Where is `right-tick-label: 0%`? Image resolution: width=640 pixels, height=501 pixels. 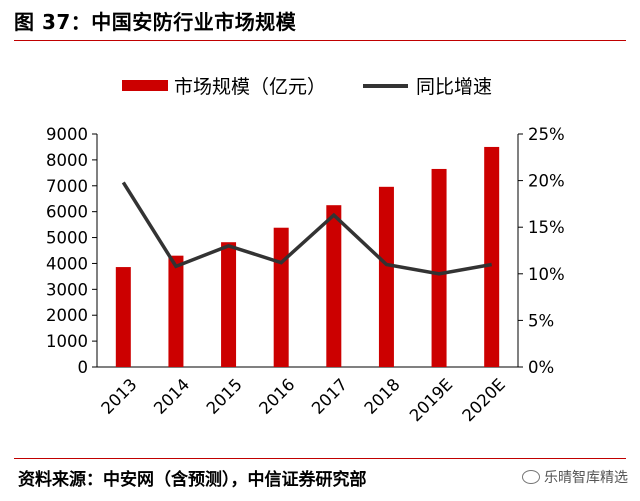
right-tick-label: 0% is located at coordinates (541, 367).